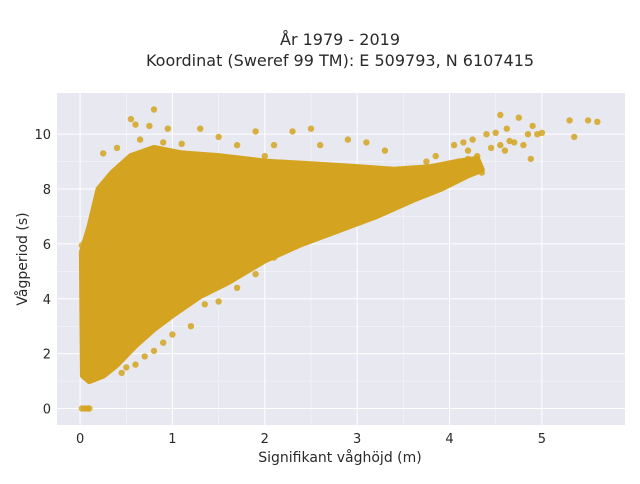 This screenshot has width=640, height=484. I want to click on y-axis-label: Vågperiod (s), so click(22, 258).